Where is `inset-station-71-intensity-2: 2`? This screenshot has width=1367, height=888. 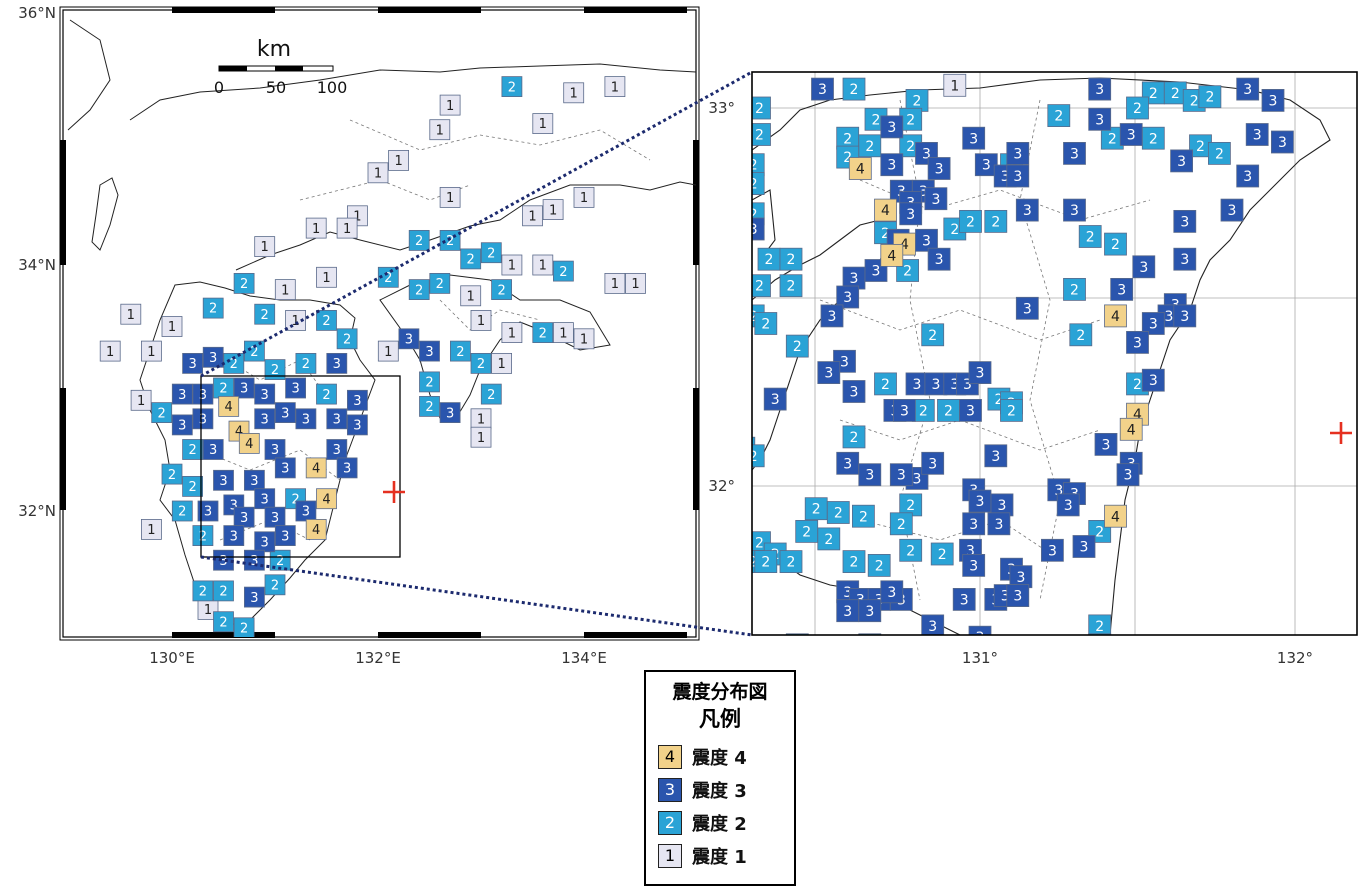
inset-station-71-intensity-2: 2 is located at coordinates (769, 259).